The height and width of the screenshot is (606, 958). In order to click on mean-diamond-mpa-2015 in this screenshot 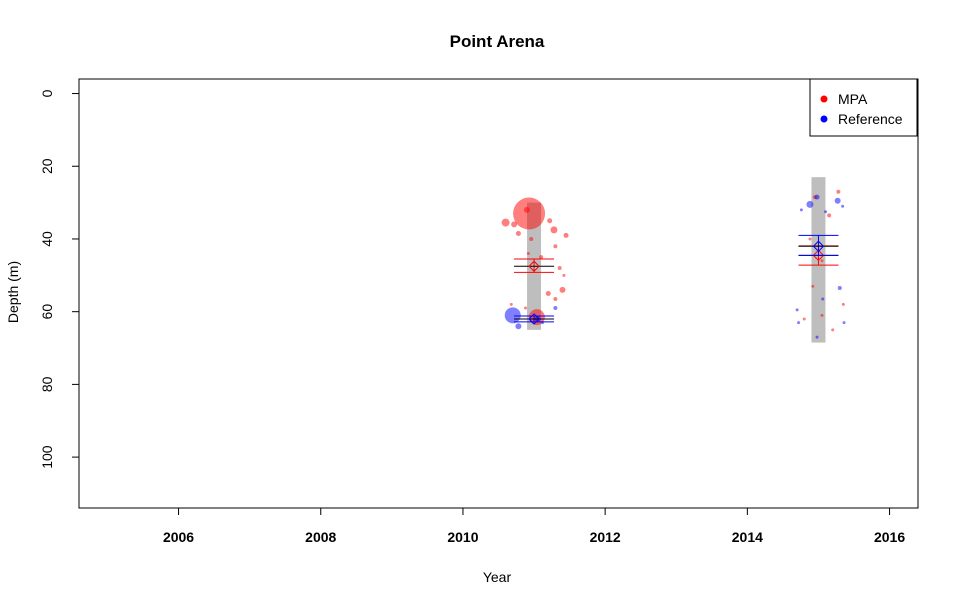, I will do `click(818, 255)`.